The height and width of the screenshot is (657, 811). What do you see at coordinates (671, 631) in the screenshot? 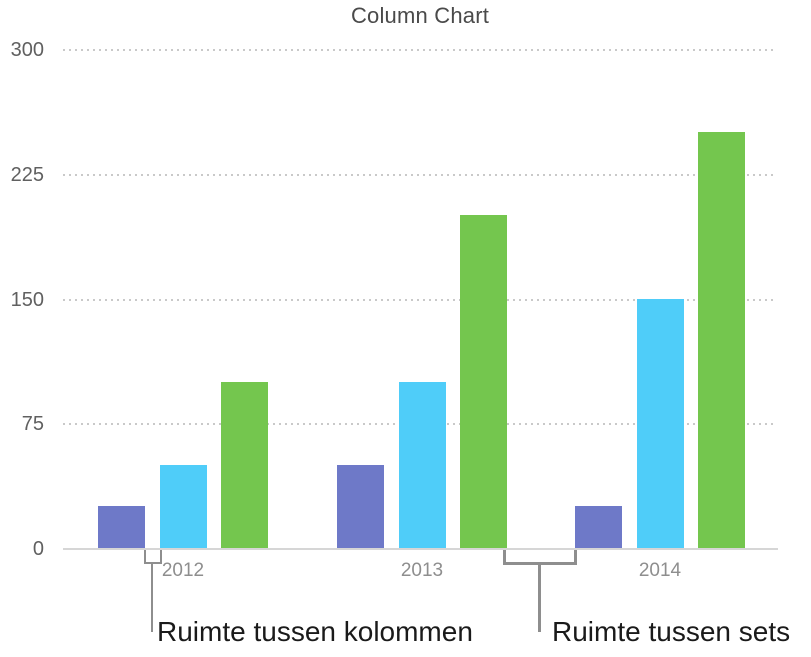
I see `between-sets-annotation: Ruimte tussen sets` at bounding box center [671, 631].